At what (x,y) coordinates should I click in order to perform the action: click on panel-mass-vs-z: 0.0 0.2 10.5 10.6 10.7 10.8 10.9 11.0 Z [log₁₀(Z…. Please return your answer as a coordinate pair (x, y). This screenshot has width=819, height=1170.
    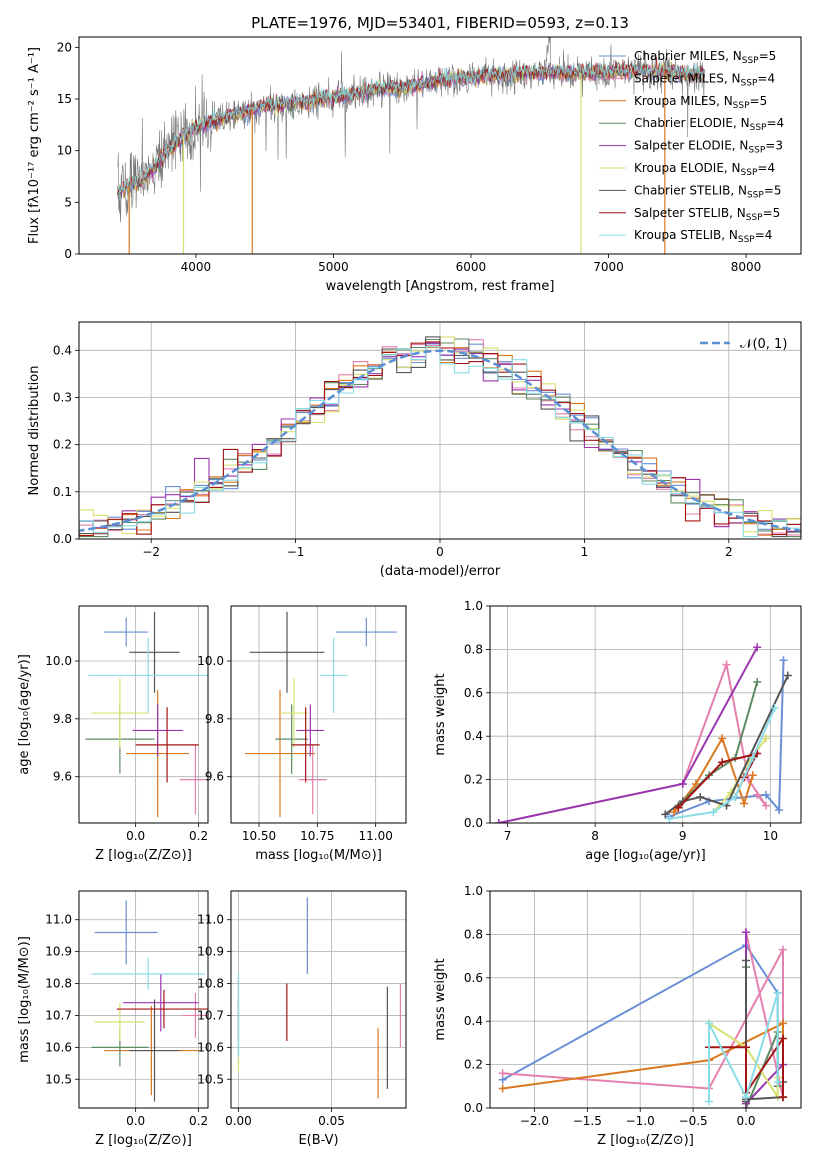
    Looking at the image, I should click on (113, 1019).